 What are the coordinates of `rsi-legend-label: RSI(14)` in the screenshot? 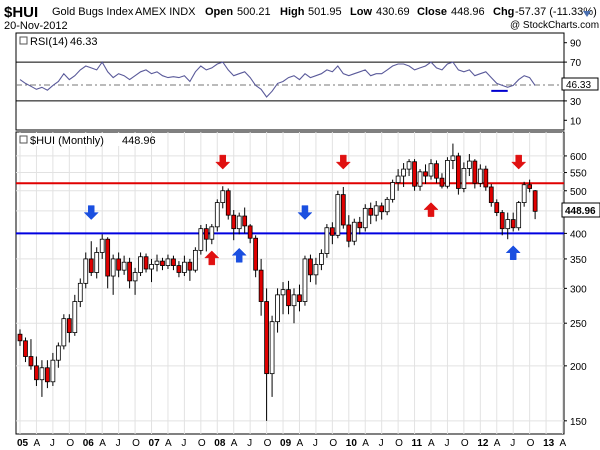 It's located at (49, 42).